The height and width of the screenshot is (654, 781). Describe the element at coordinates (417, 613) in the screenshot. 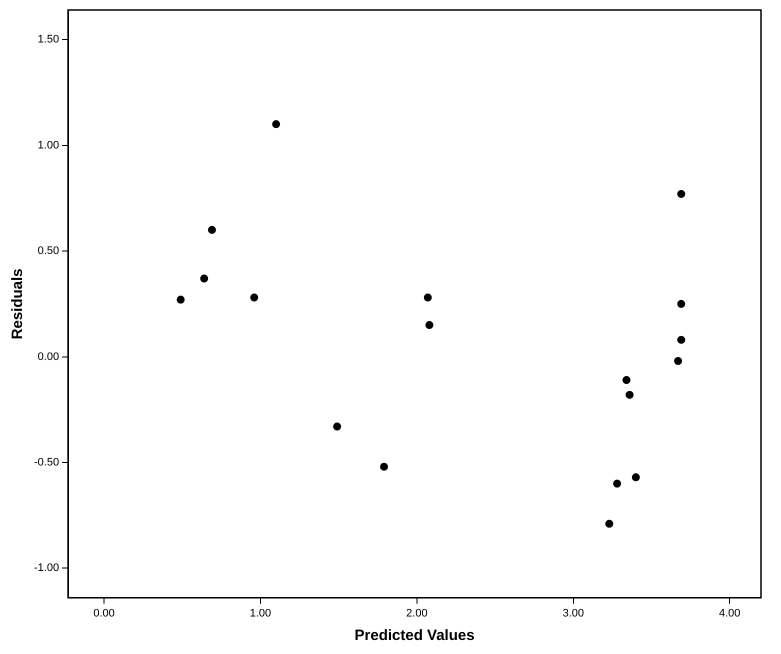

I see `x-tick-label: 2.00` at that location.